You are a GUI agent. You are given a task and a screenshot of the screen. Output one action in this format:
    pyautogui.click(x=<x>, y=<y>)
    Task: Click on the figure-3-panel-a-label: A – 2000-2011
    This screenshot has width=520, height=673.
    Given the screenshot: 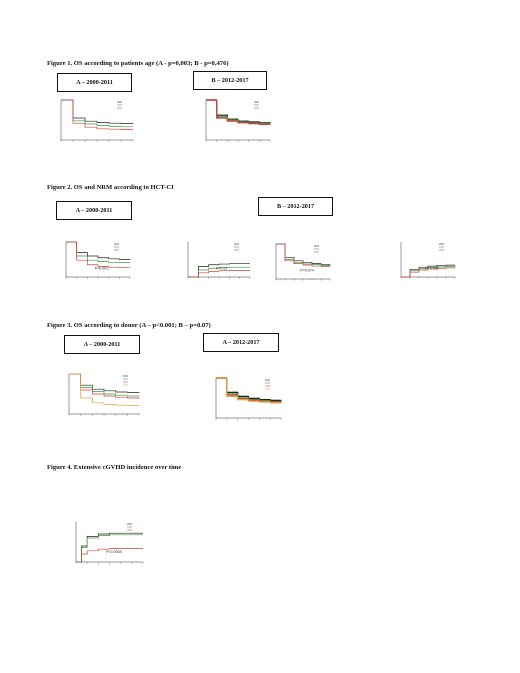 What is the action you would take?
    pyautogui.click(x=102, y=344)
    